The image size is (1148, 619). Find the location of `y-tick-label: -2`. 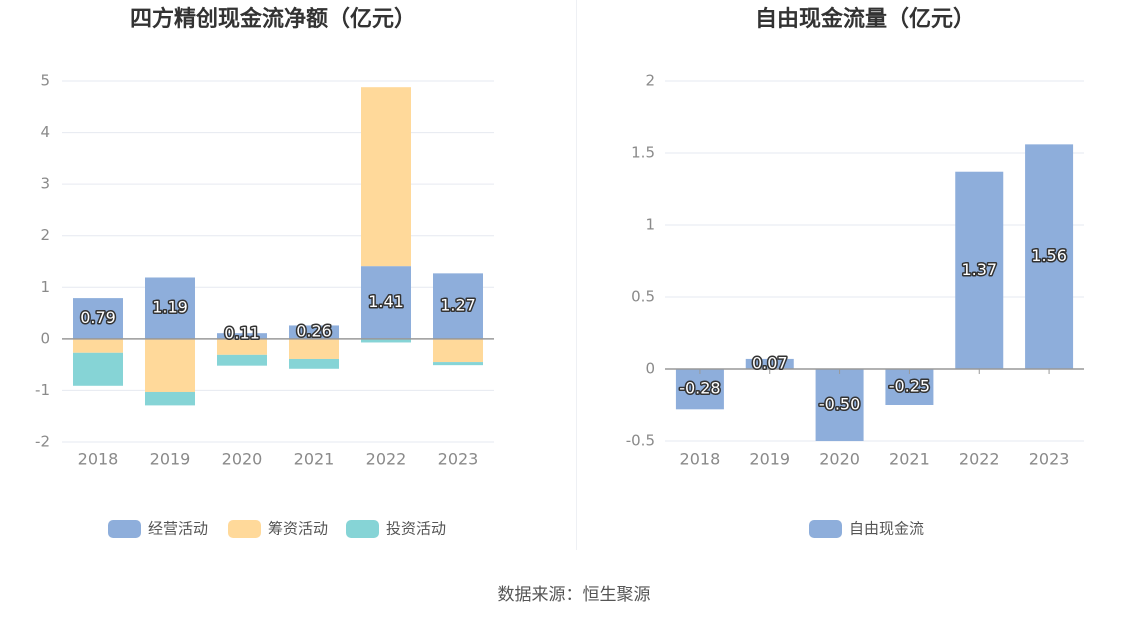

y-tick-label: -2 is located at coordinates (42, 442).